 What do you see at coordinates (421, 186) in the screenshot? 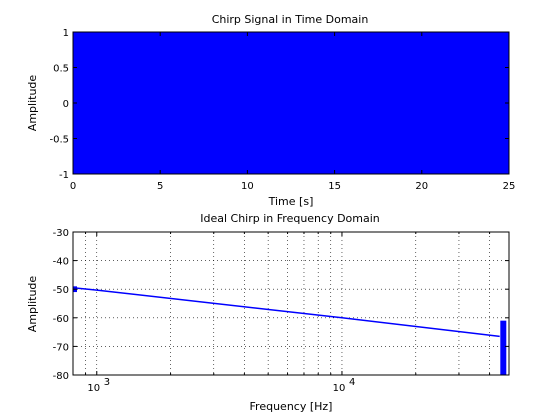
I see `time-x-tick-label: 20` at bounding box center [421, 186].